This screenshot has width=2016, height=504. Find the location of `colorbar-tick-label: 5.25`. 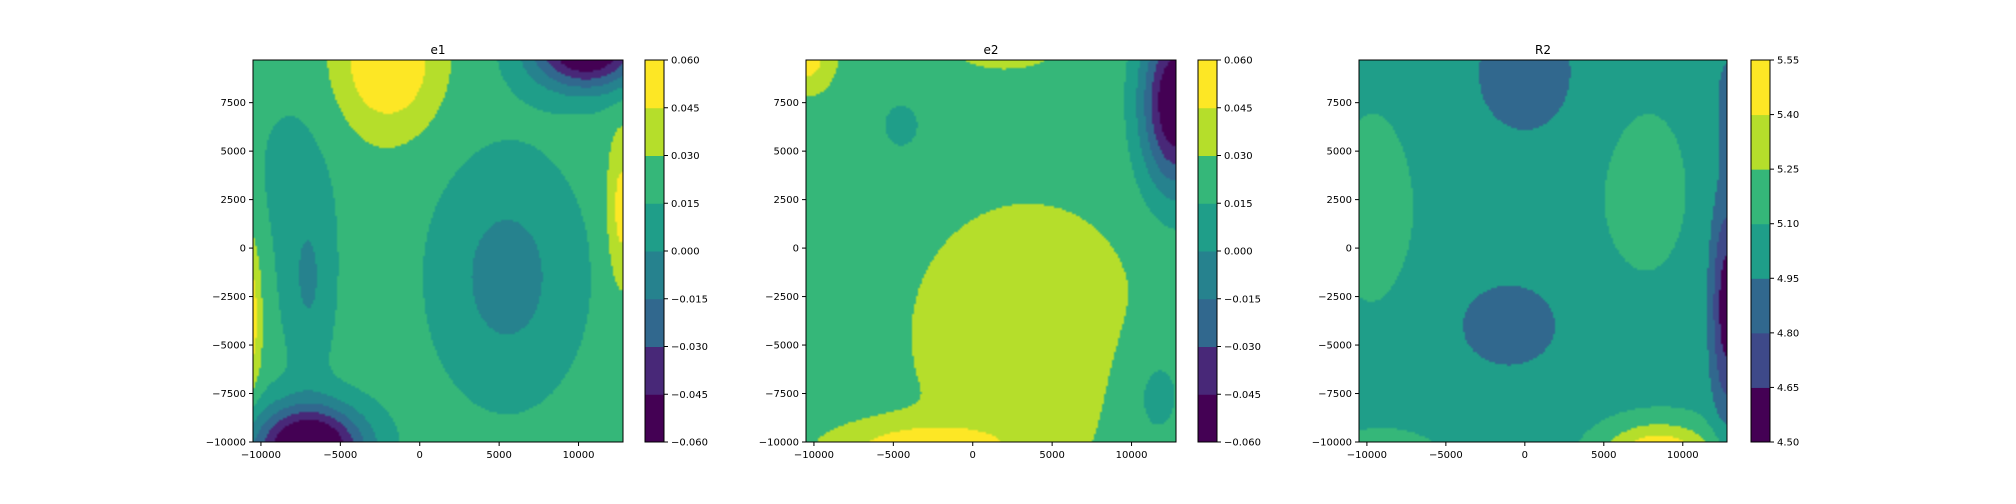

colorbar-tick-label: 5.25 is located at coordinates (1788, 170).